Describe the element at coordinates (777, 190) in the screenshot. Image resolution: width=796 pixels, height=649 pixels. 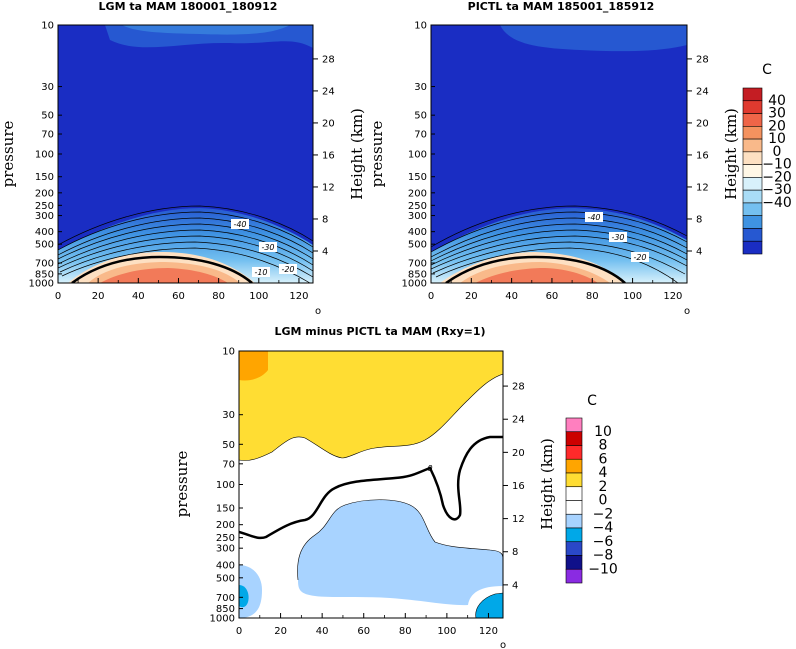
I see `colorbar-tick-label: −30` at that location.